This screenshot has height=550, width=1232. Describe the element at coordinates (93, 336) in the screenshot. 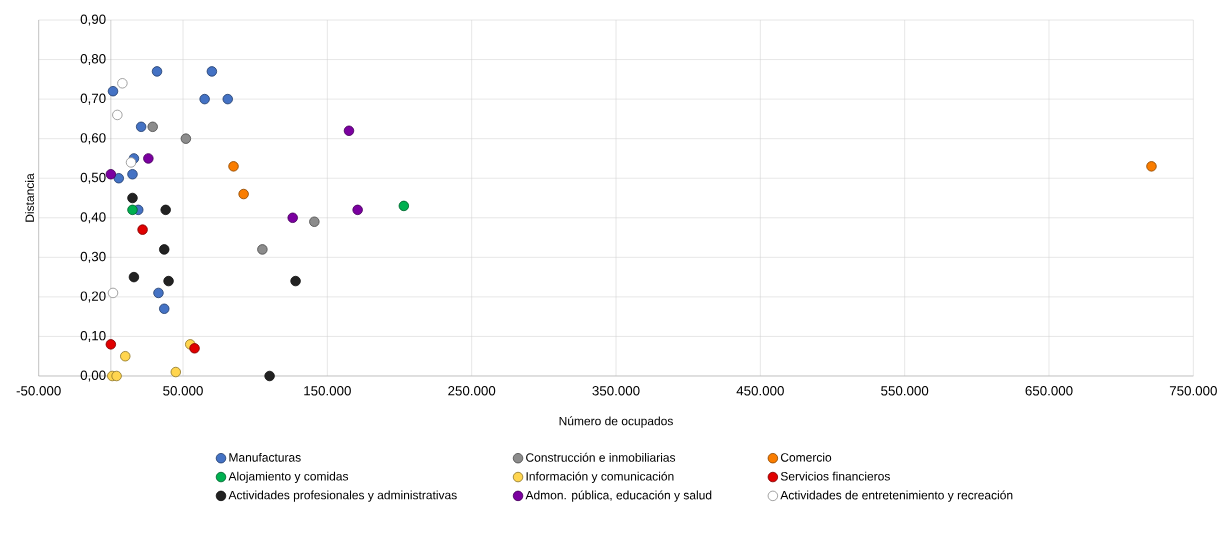

I see `y-tick-label: 0,10` at that location.